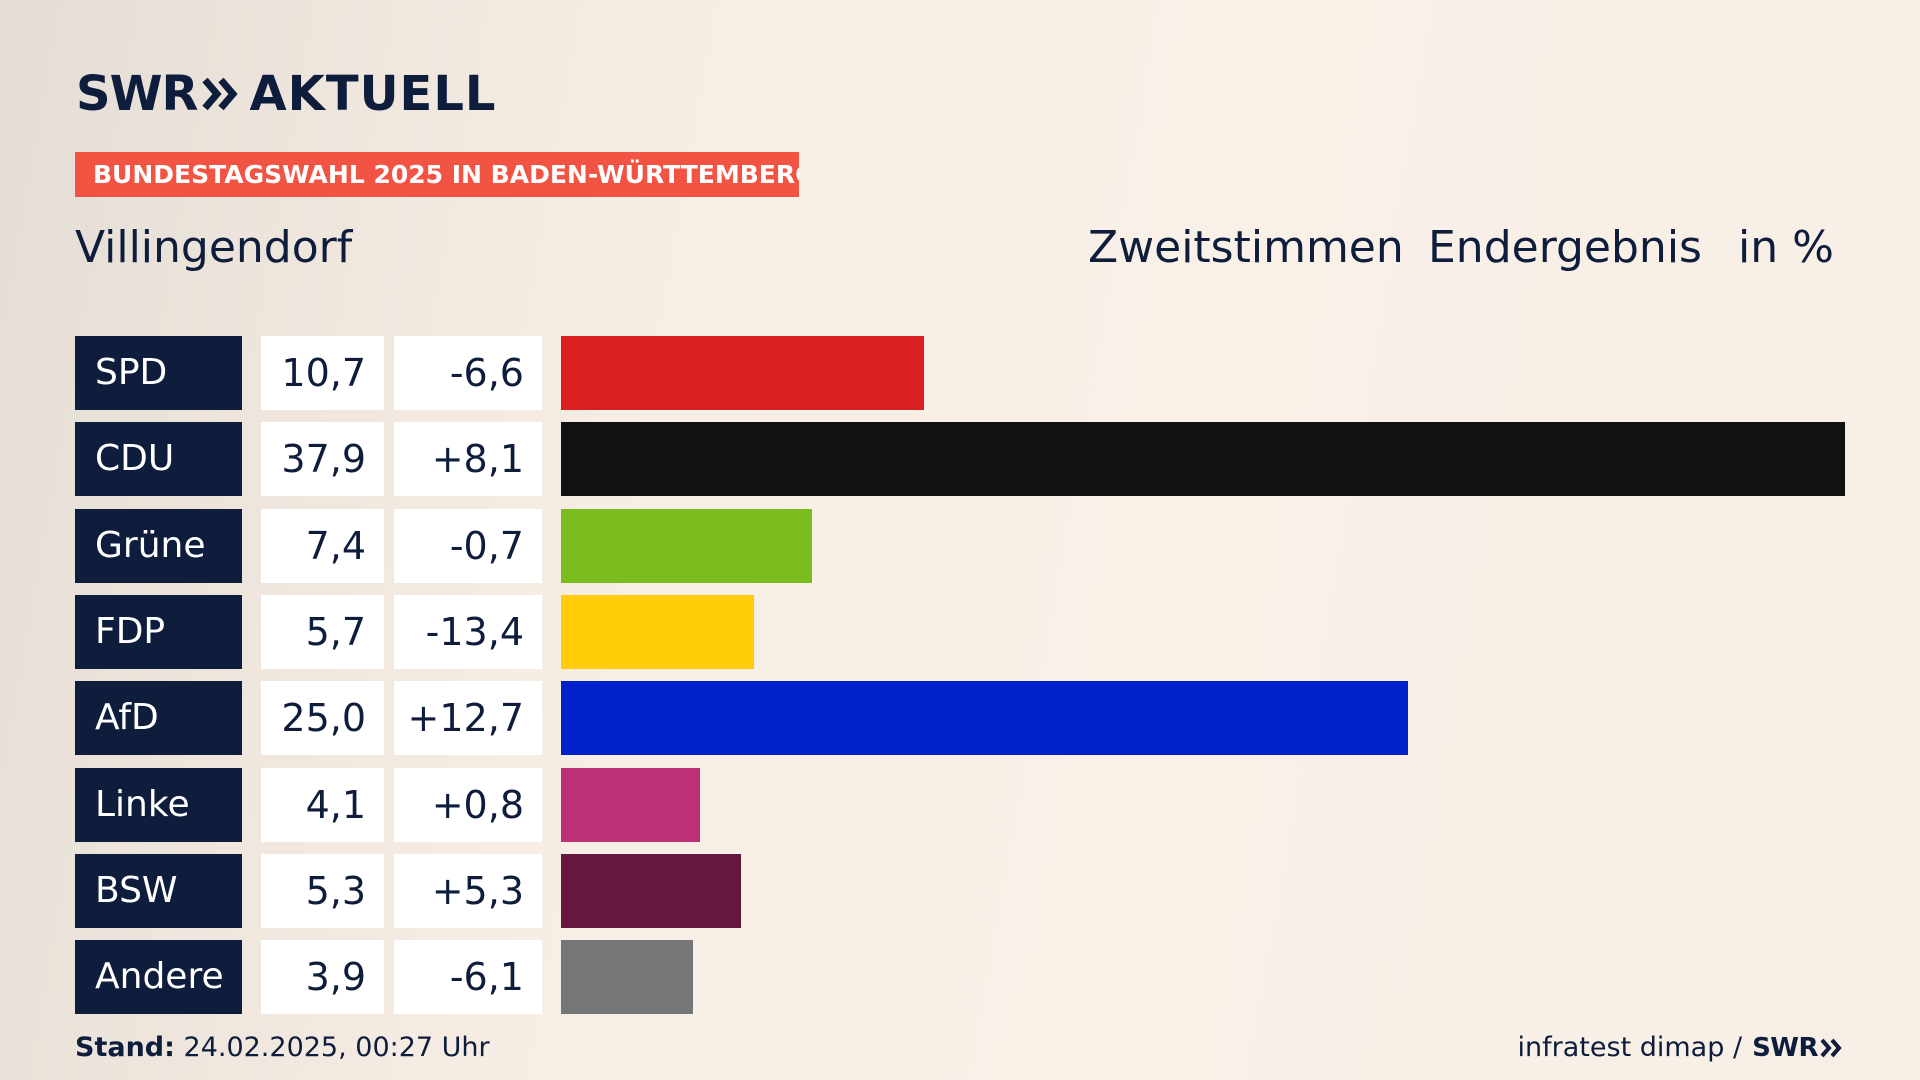 The width and height of the screenshot is (1920, 1080). What do you see at coordinates (158, 805) in the screenshot?
I see `party-label: Linke` at bounding box center [158, 805].